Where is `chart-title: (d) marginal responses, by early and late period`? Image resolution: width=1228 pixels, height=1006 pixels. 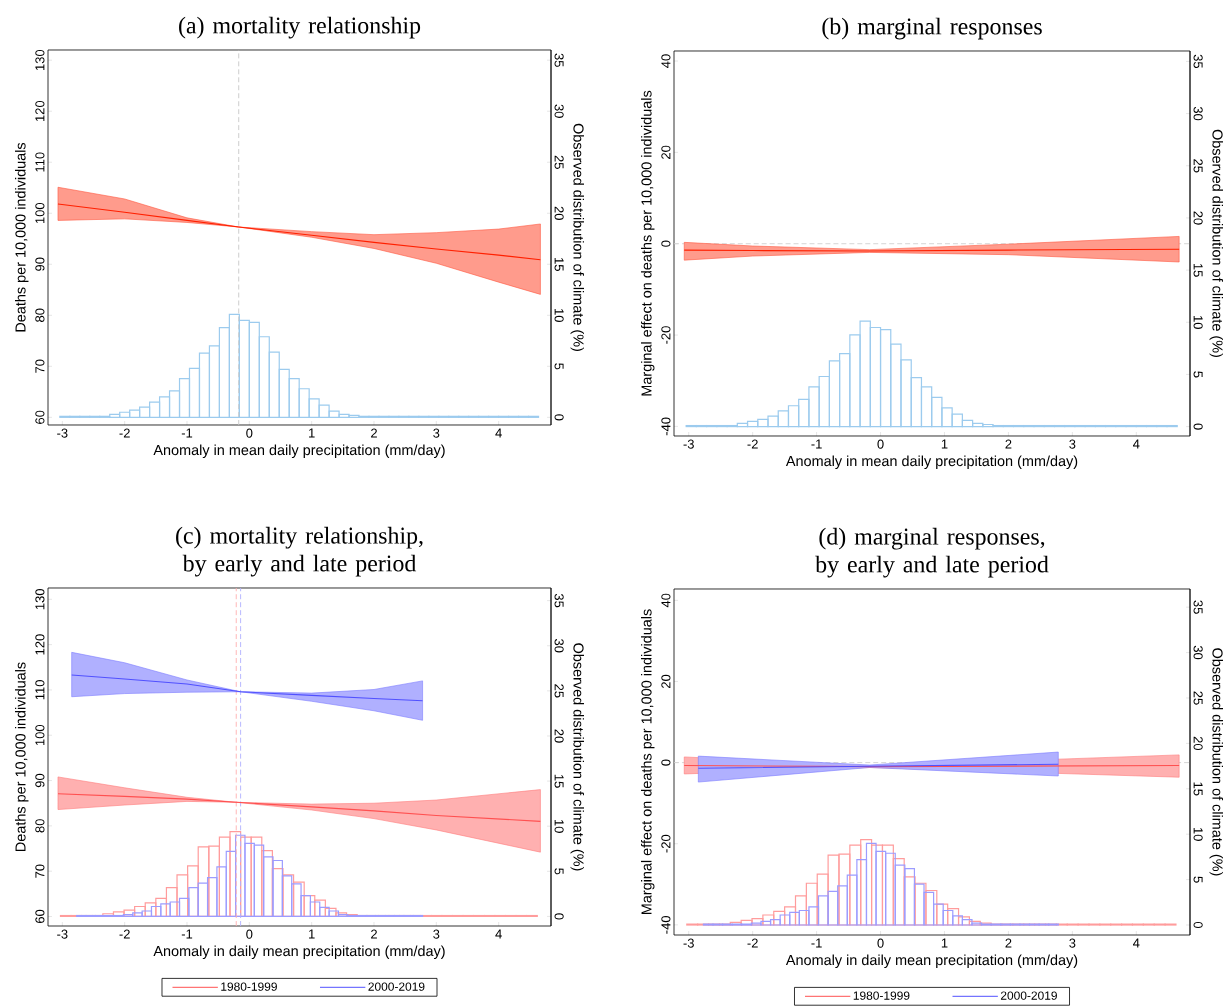 chart-title: (d) marginal responses, by early and late period is located at coordinates (932, 552).